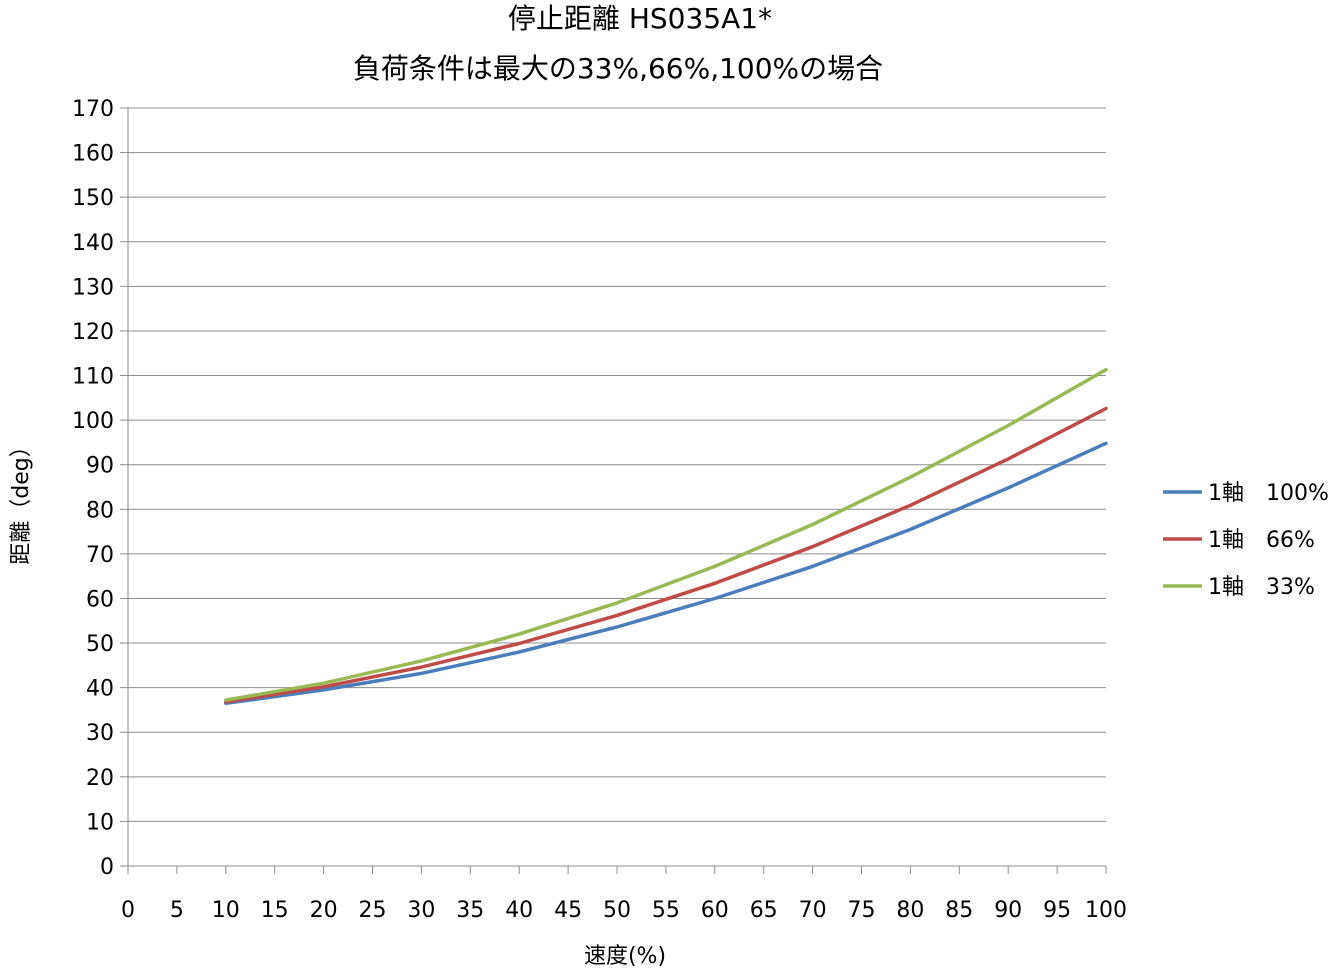 Image resolution: width=1339 pixels, height=971 pixels. What do you see at coordinates (715, 910) in the screenshot?
I see `x-tick-label: 60` at bounding box center [715, 910].